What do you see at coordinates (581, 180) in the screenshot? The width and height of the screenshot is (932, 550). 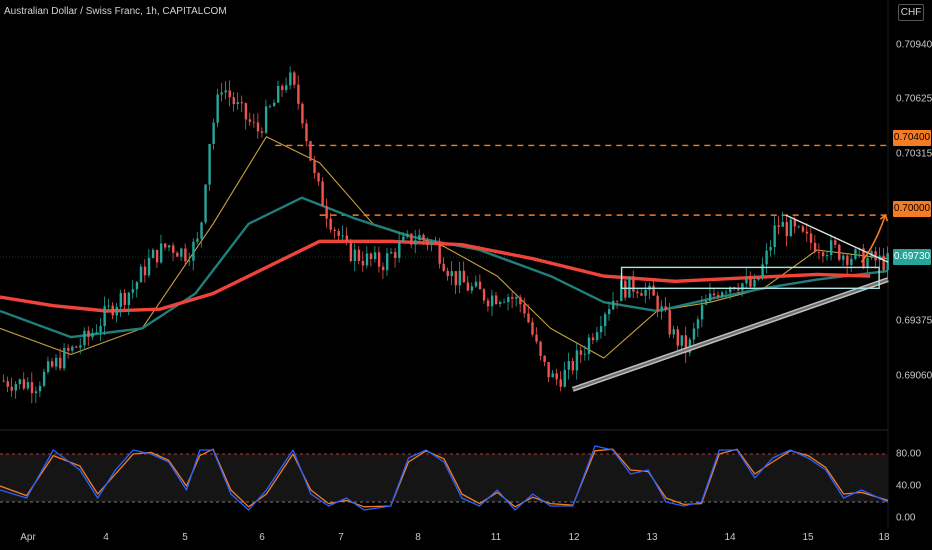 I see `horizontal-levels` at bounding box center [581, 180].